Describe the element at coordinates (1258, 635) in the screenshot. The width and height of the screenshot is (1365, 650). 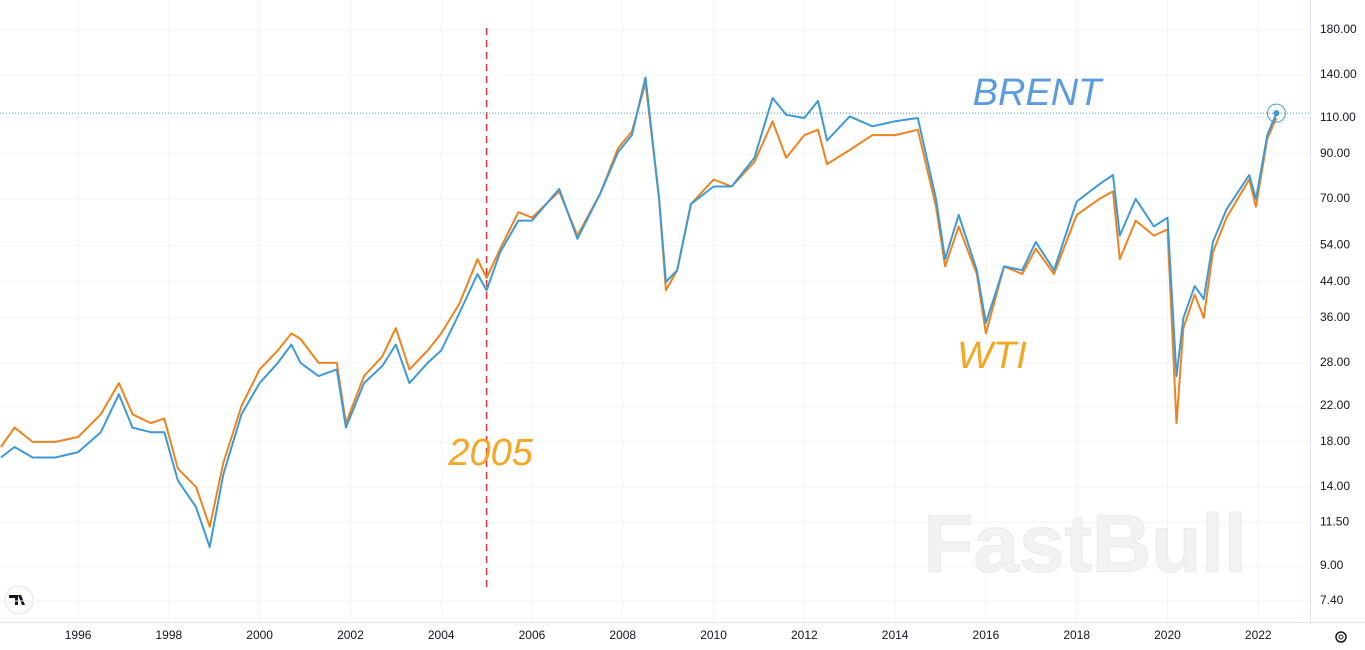
I see `x-tick-label: 2022` at that location.